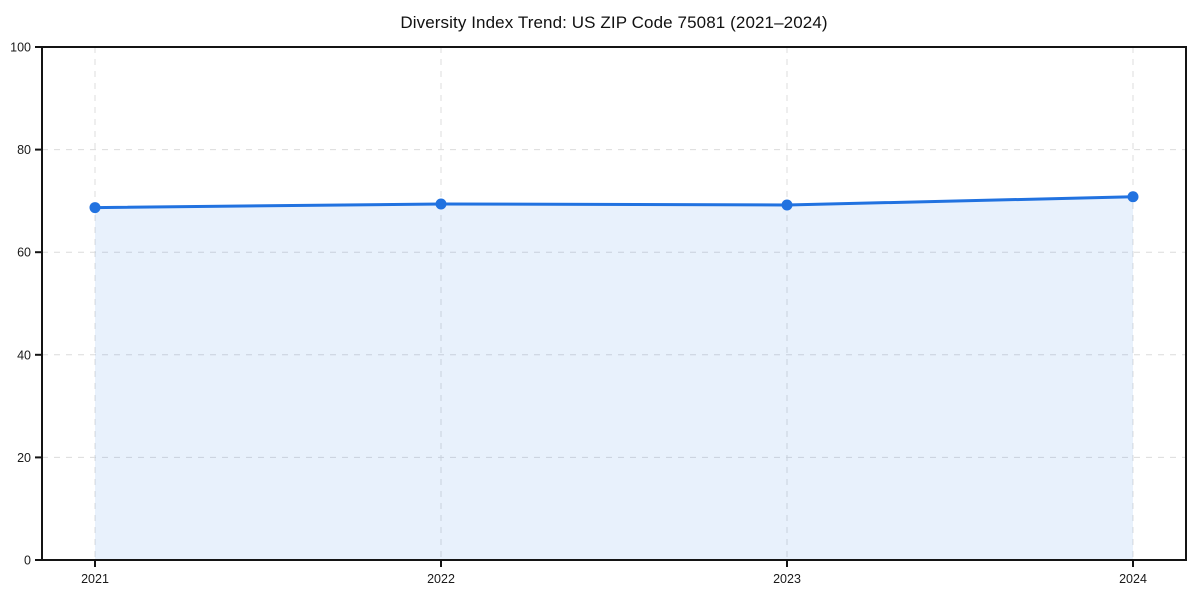  What do you see at coordinates (24, 150) in the screenshot?
I see `y-tick-label: 80` at bounding box center [24, 150].